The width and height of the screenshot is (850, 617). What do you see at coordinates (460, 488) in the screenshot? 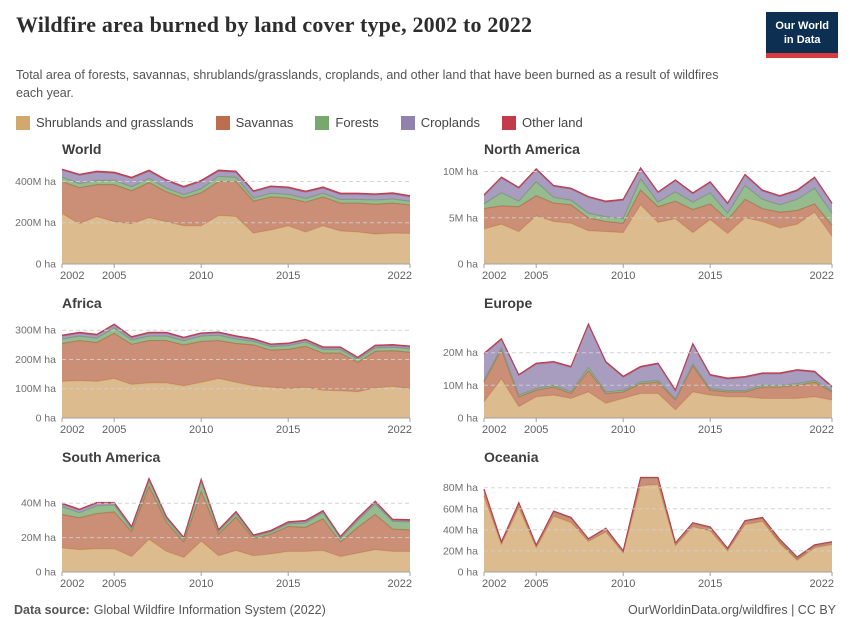
I see `svg-text: 80M ha` at bounding box center [460, 488].